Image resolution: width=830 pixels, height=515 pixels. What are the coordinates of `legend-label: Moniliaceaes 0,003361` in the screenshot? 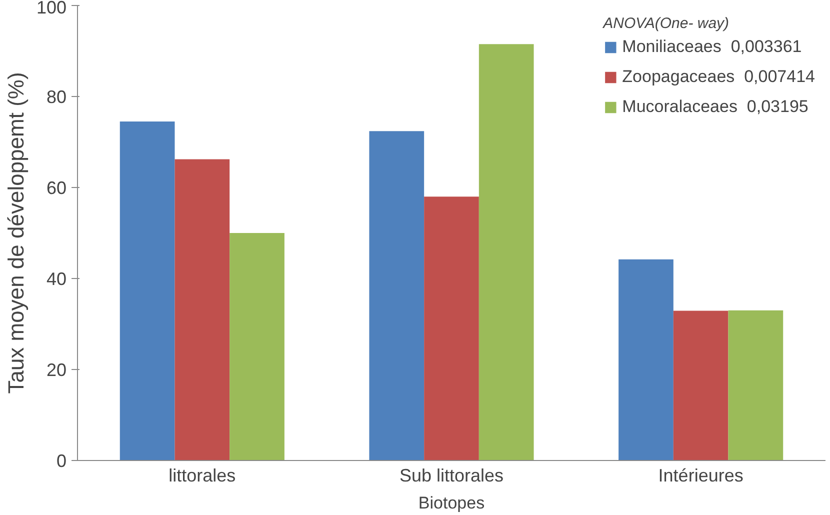 It's located at (712, 47).